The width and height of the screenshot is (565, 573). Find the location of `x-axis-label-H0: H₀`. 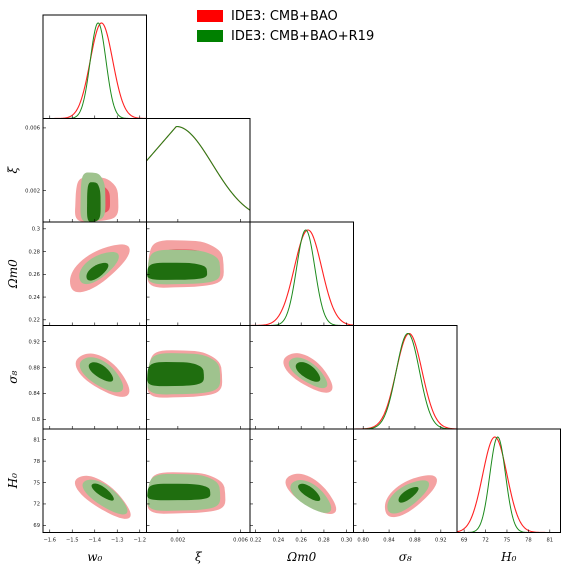

x-axis-label-H0: H₀ is located at coordinates (508, 557).